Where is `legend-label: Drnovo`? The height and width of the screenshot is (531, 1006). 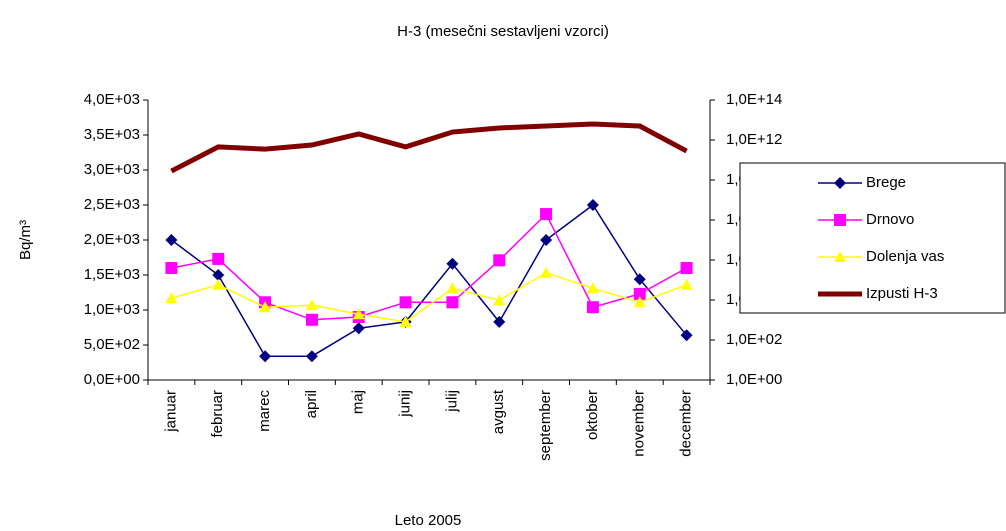 legend-label: Drnovo is located at coordinates (890, 219).